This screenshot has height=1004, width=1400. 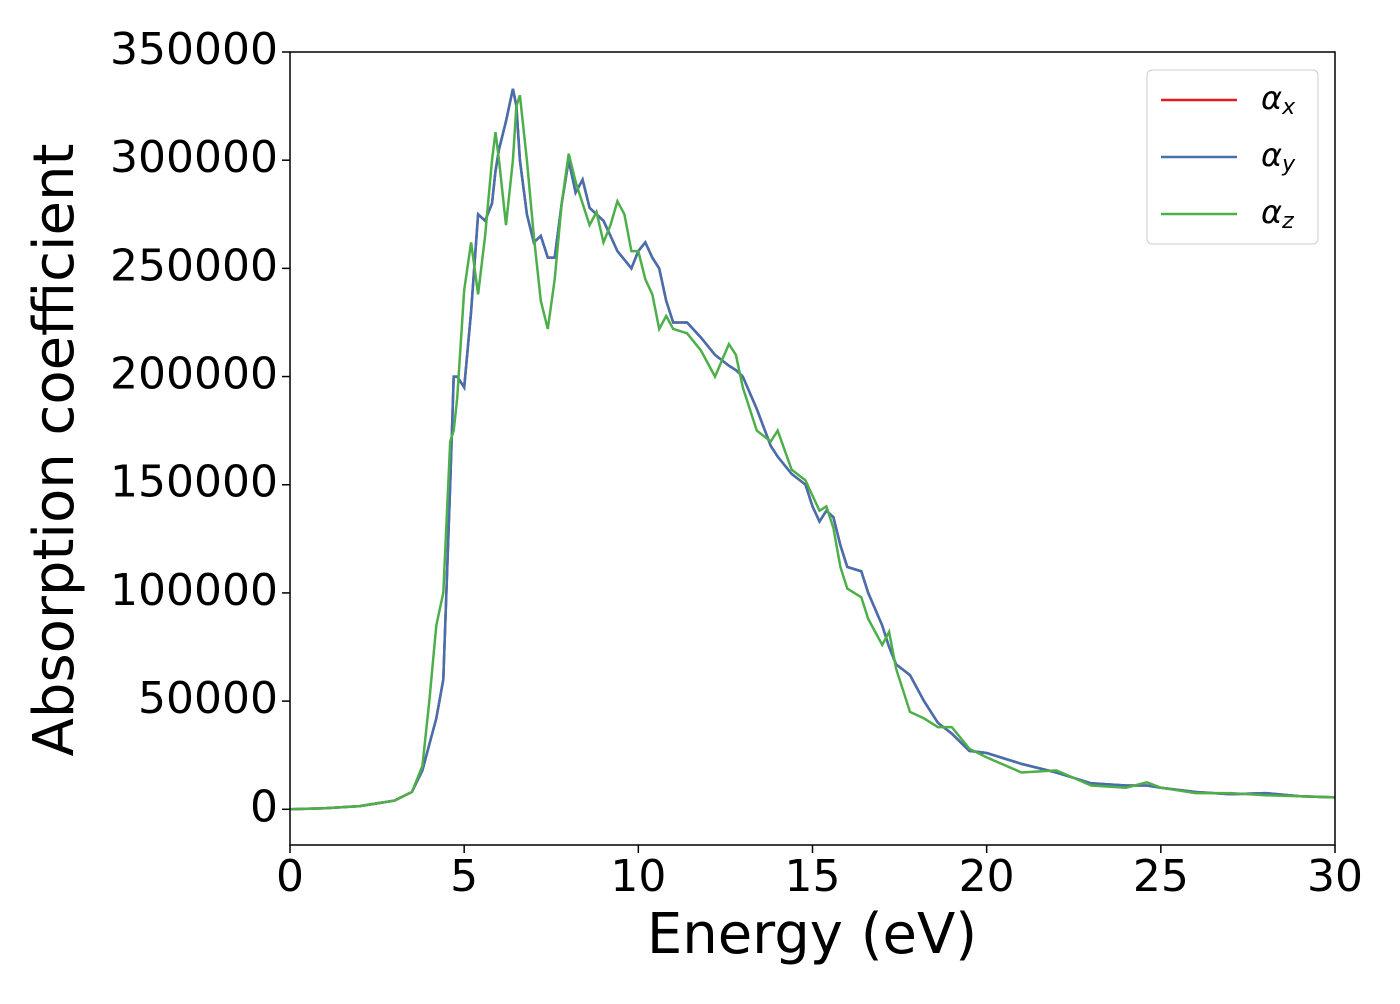 What do you see at coordinates (638, 876) in the screenshot?
I see `x-tick-label: 10` at bounding box center [638, 876].